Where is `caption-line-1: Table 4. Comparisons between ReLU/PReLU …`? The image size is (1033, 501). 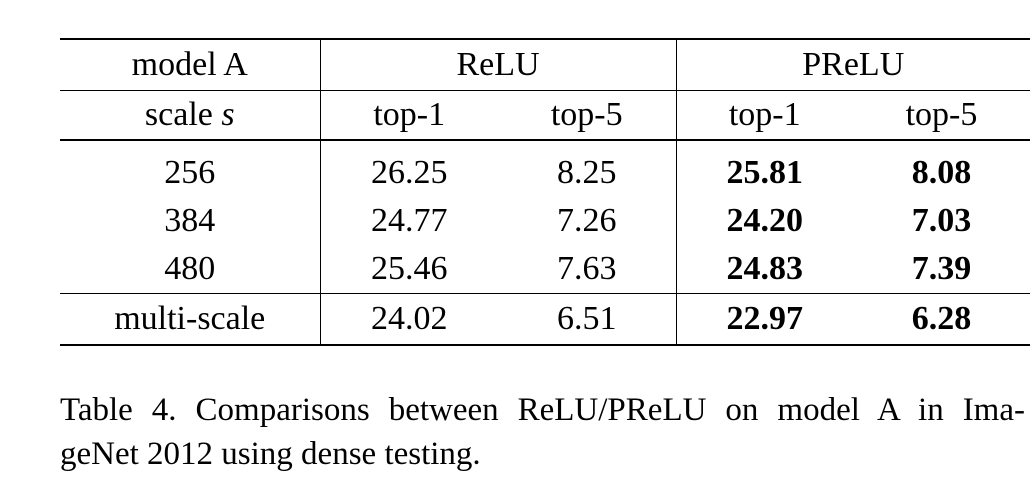
caption-line-1: Table 4. Comparisons between ReLU/PReLU … is located at coordinates (542, 410).